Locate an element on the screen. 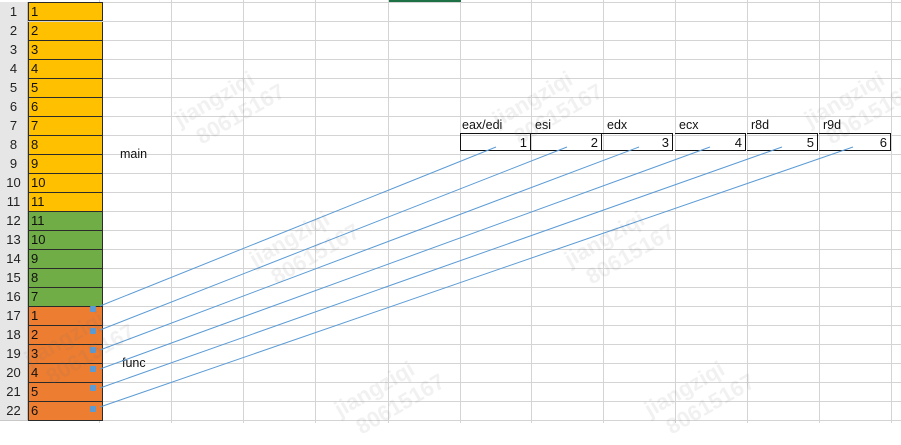 Image resolution: width=901 pixels, height=445 pixels. register-value-esi: 2 is located at coordinates (566, 142).